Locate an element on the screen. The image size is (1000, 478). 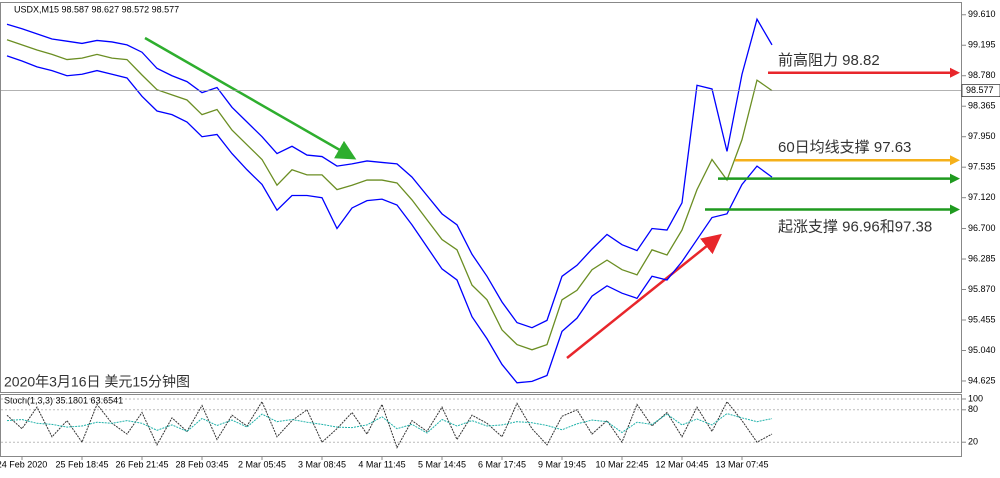
y-tick-label: 95.040 is located at coordinates (982, 350).